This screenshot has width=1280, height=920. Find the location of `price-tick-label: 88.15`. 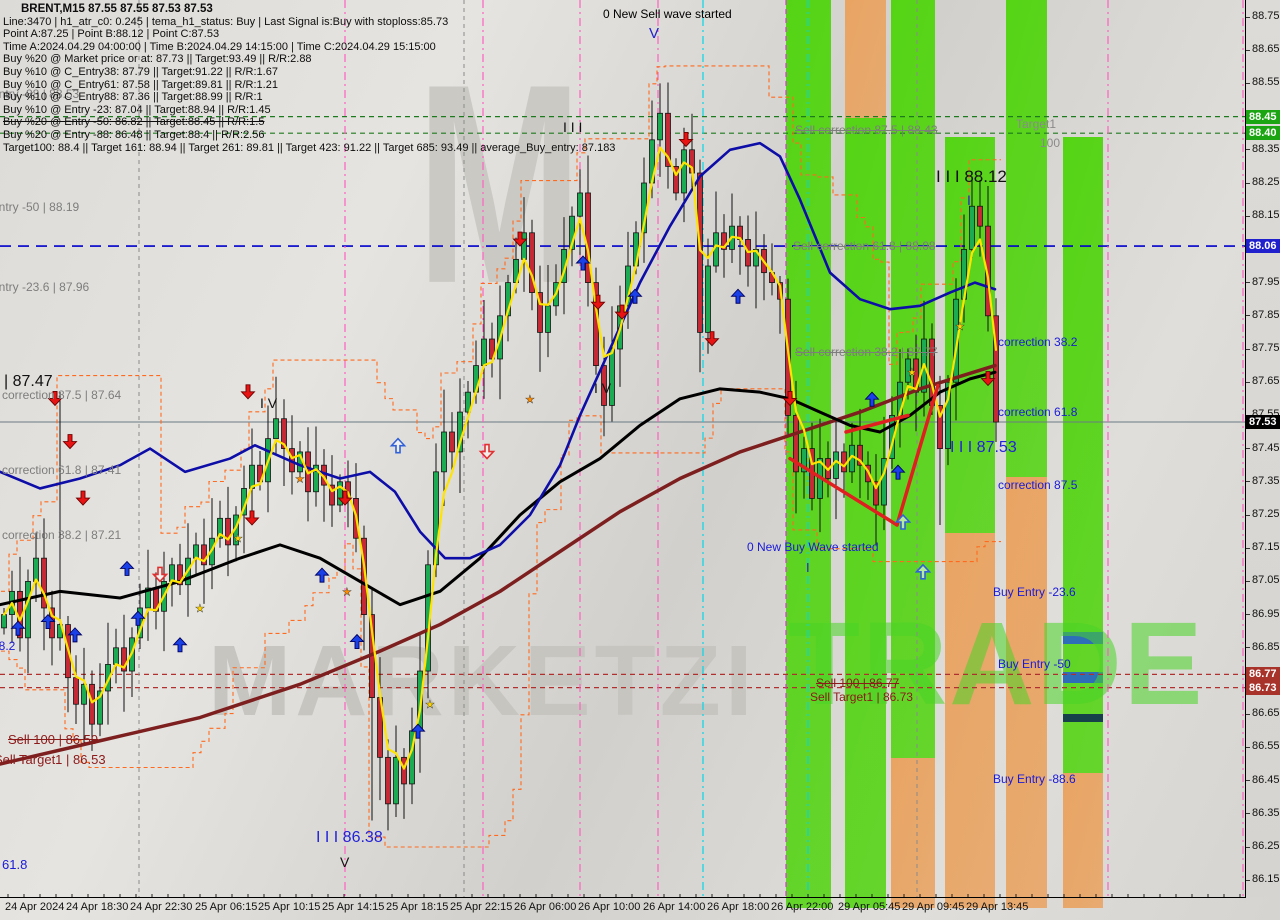

price-tick-label: 88.15 is located at coordinates (1266, 215).